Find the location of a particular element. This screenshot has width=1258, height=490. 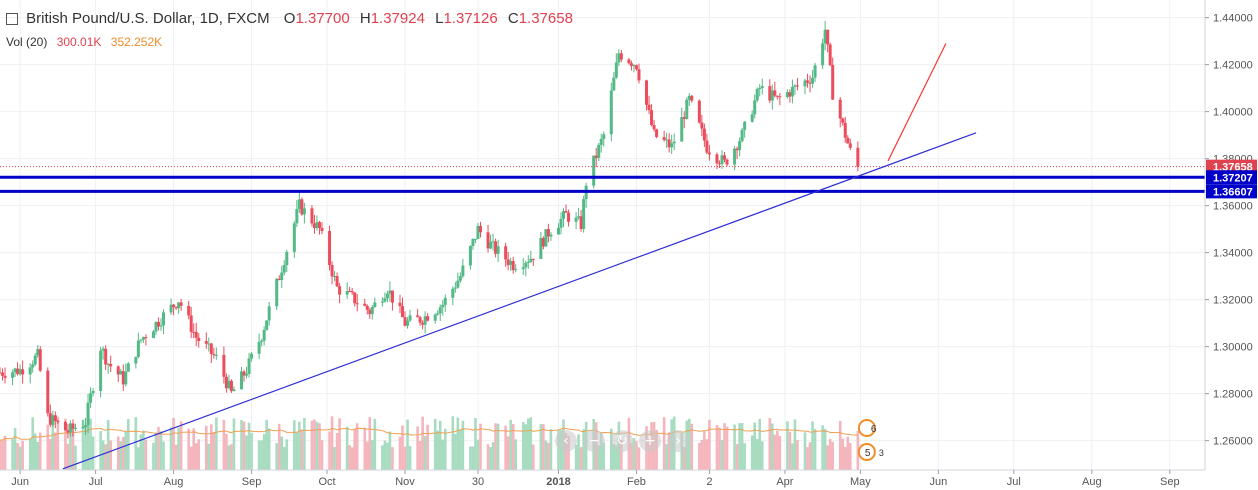

us-flag-icon is located at coordinates (866, 452).